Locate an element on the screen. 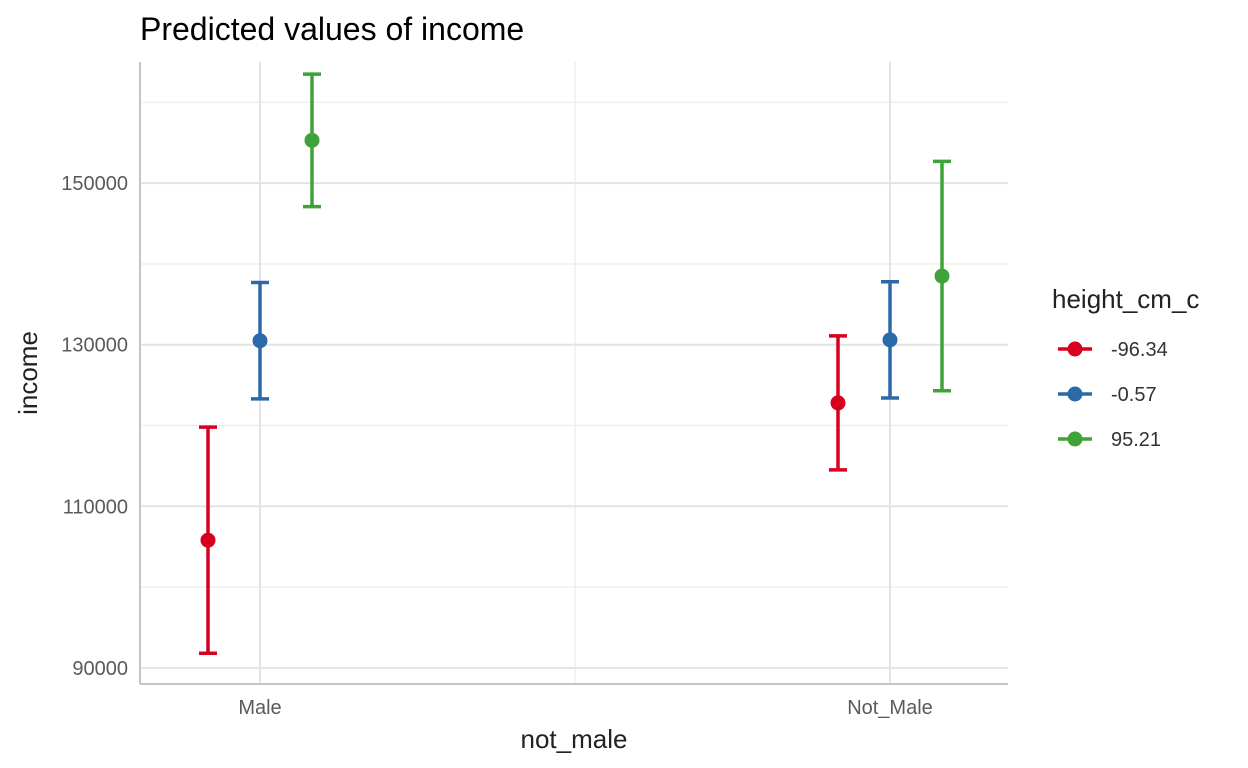 The height and width of the screenshot is (768, 1248). y-tick-label: 150000 is located at coordinates (94, 184).